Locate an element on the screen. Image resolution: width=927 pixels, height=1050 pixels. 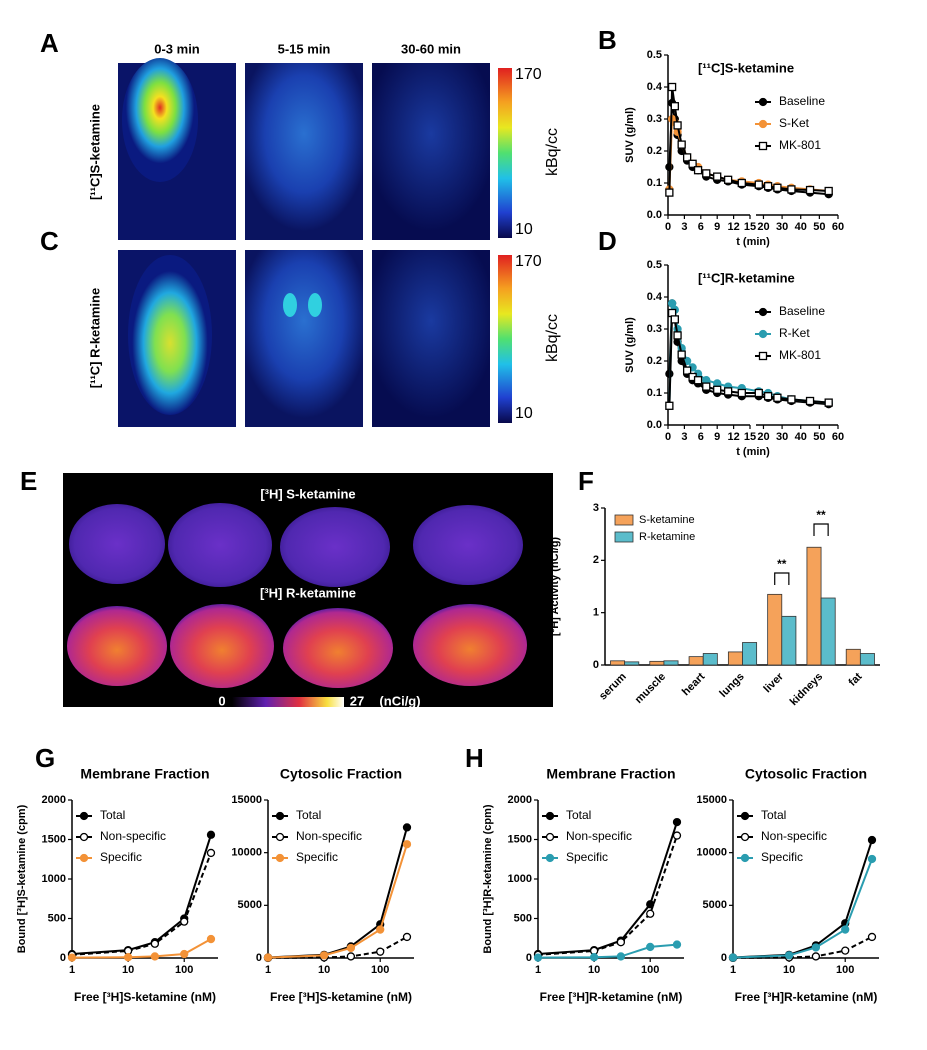
x-tick-label: 0 is located at coordinates (668, 227).